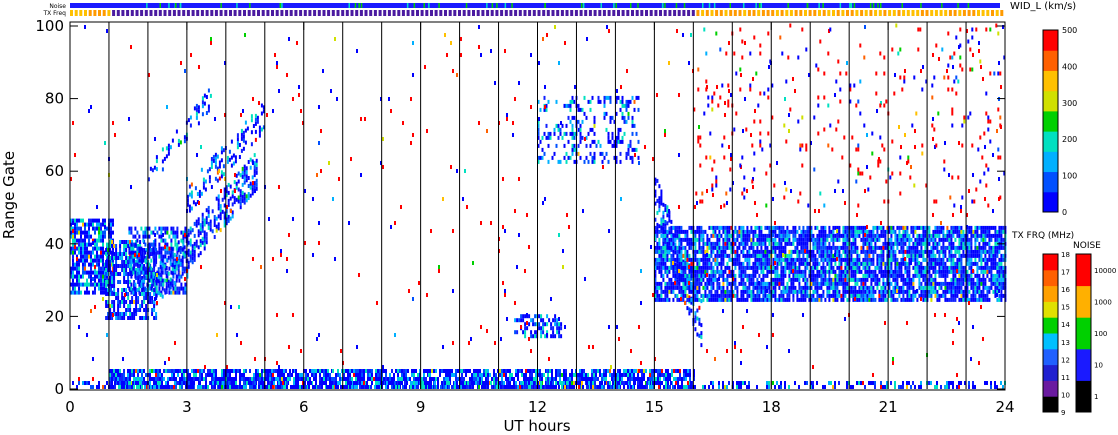  I want to click on noise-bar-mark, so click(355, 5).